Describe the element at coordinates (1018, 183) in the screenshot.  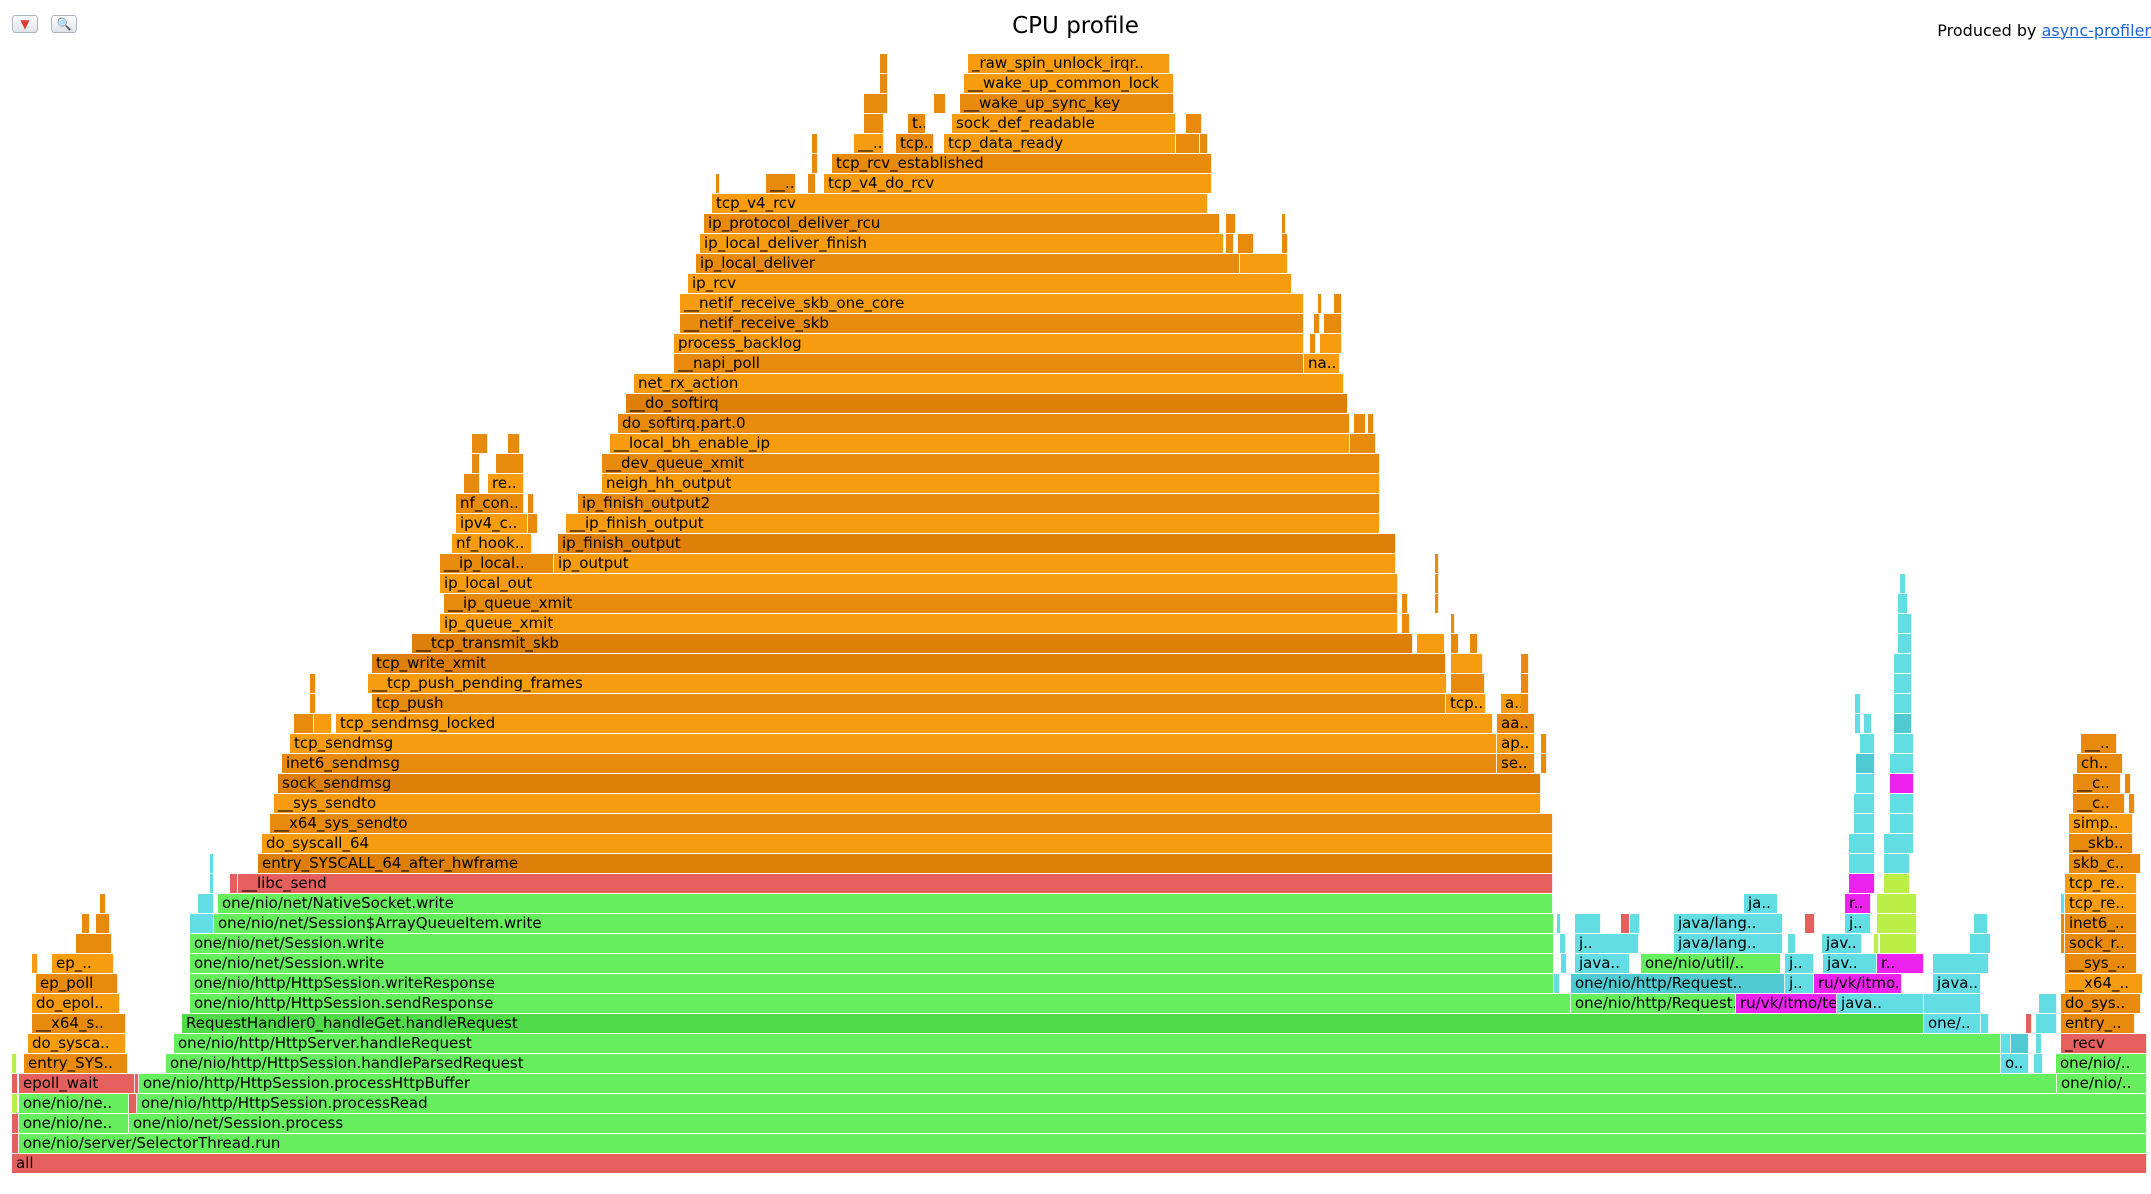
I see `frame: tcp_v4_do_rcv` at that location.